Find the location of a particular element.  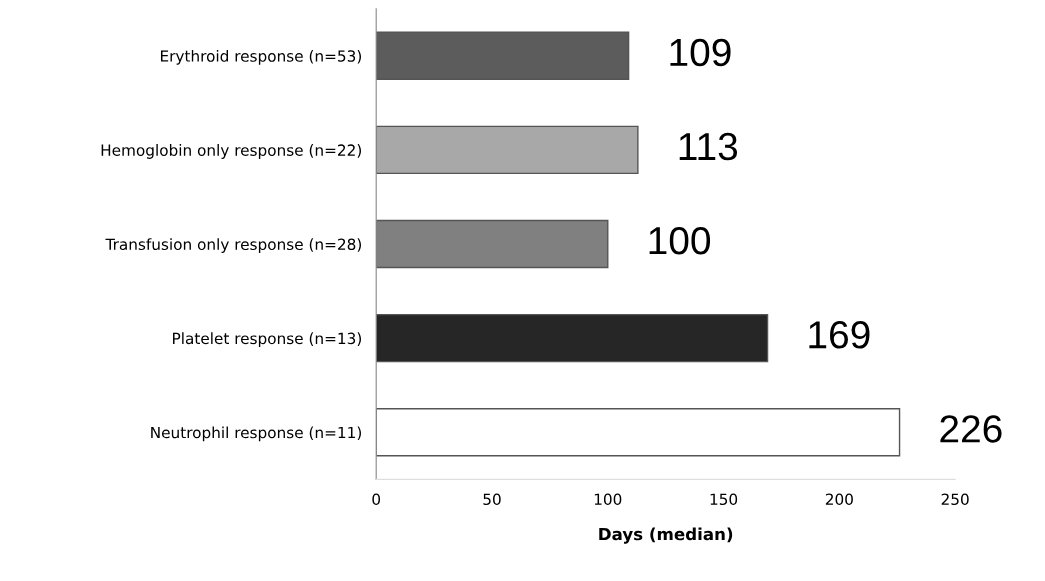

x-tick-label: 100 is located at coordinates (608, 499).